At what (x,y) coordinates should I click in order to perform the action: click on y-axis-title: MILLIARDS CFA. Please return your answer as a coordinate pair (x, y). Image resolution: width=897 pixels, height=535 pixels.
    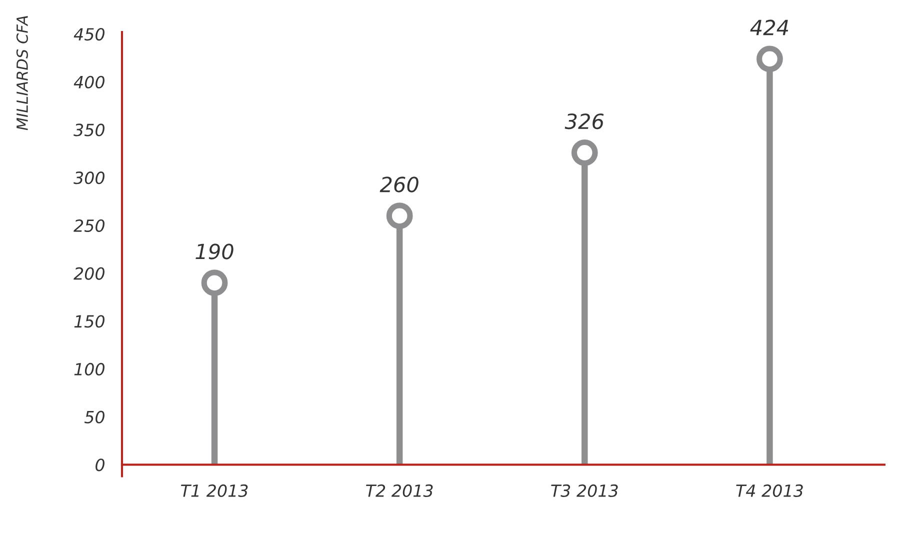
    Looking at the image, I should click on (22, 73).